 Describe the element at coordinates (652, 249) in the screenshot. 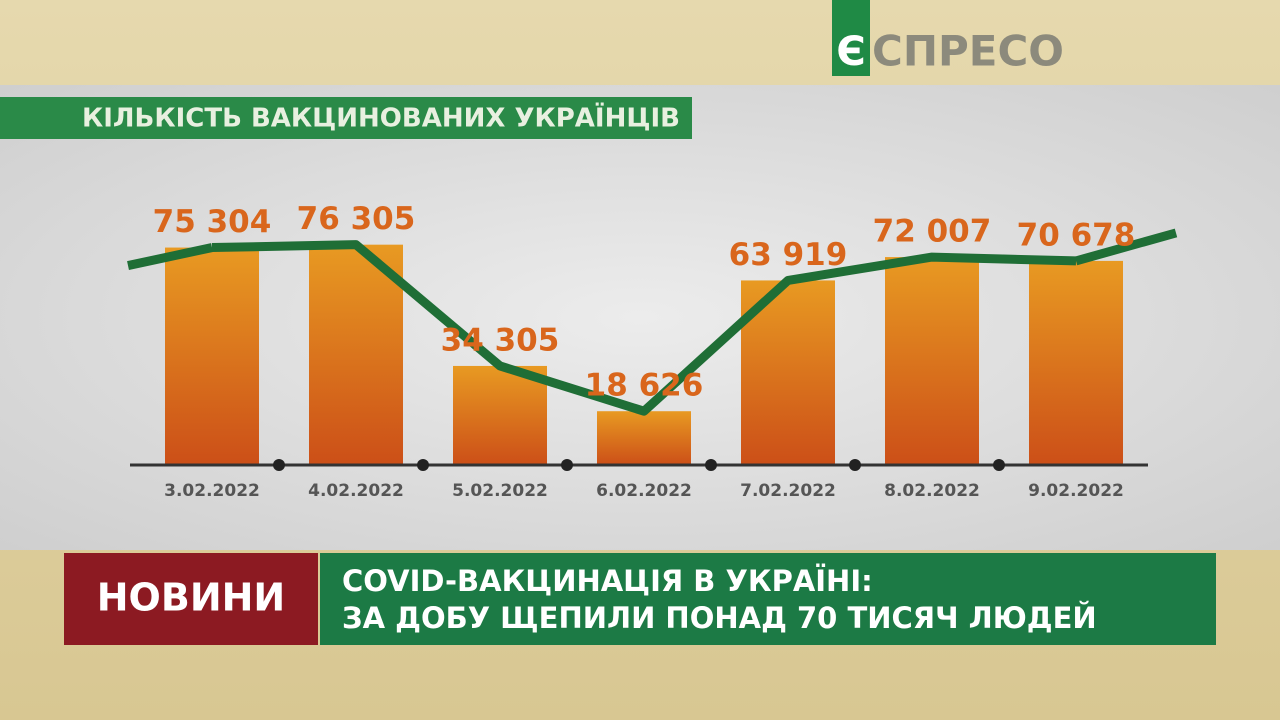

I see `trend-line-end` at that location.